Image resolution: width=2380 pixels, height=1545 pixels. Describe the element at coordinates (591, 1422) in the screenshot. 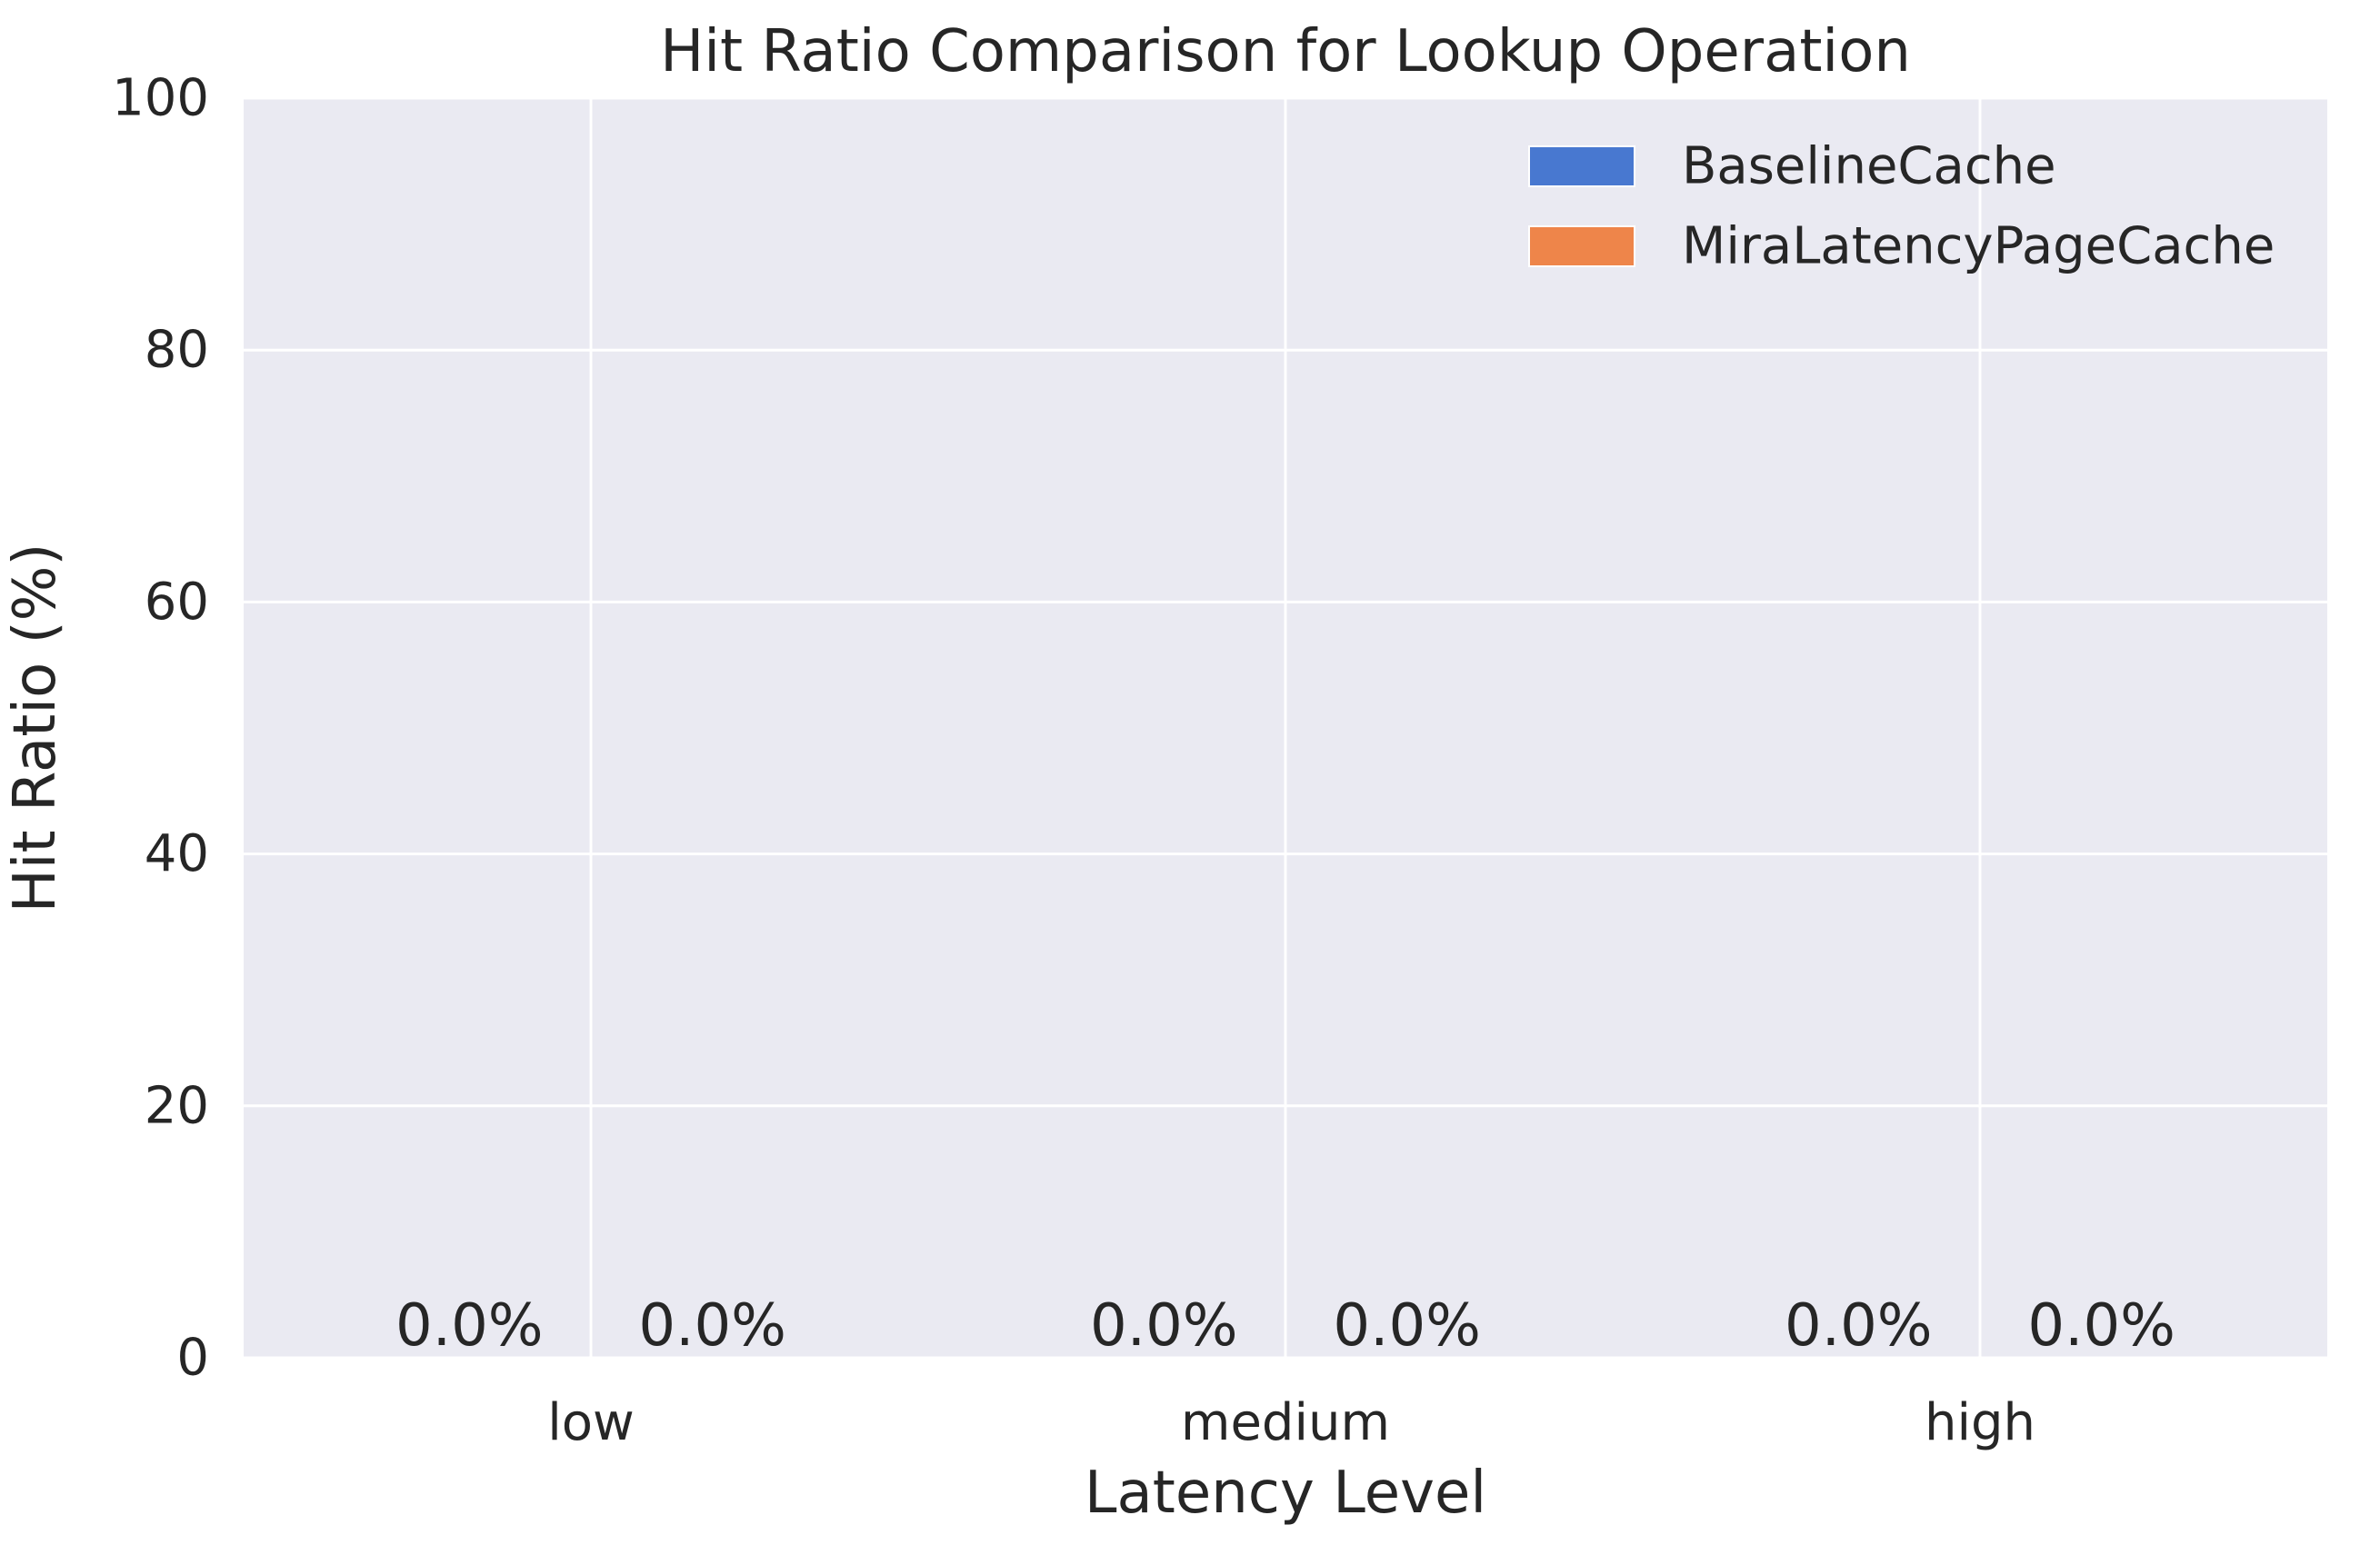

I see `x-tick-label: low` at that location.